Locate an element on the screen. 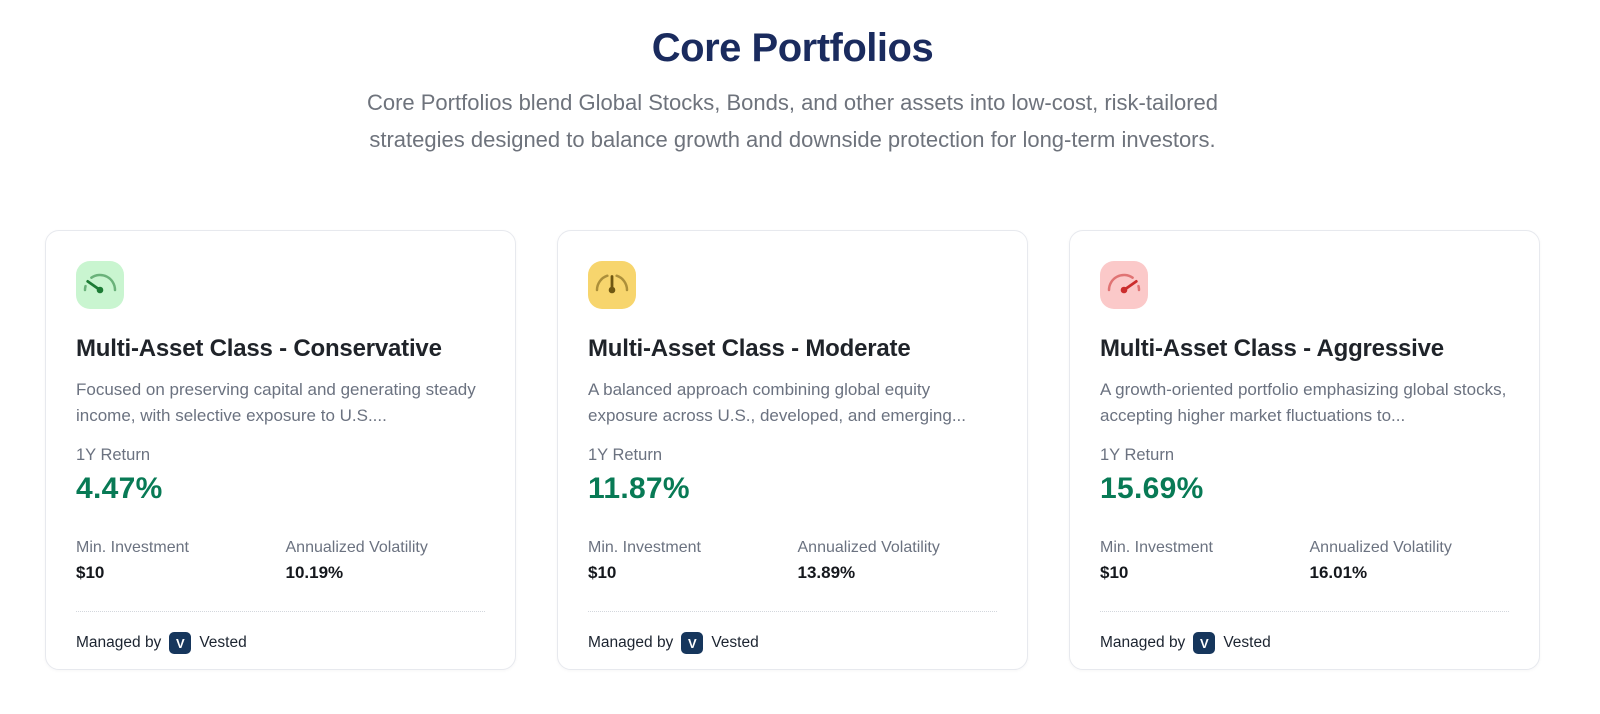 This screenshot has width=1600, height=714. volatility-value: 10.19% is located at coordinates (314, 572).